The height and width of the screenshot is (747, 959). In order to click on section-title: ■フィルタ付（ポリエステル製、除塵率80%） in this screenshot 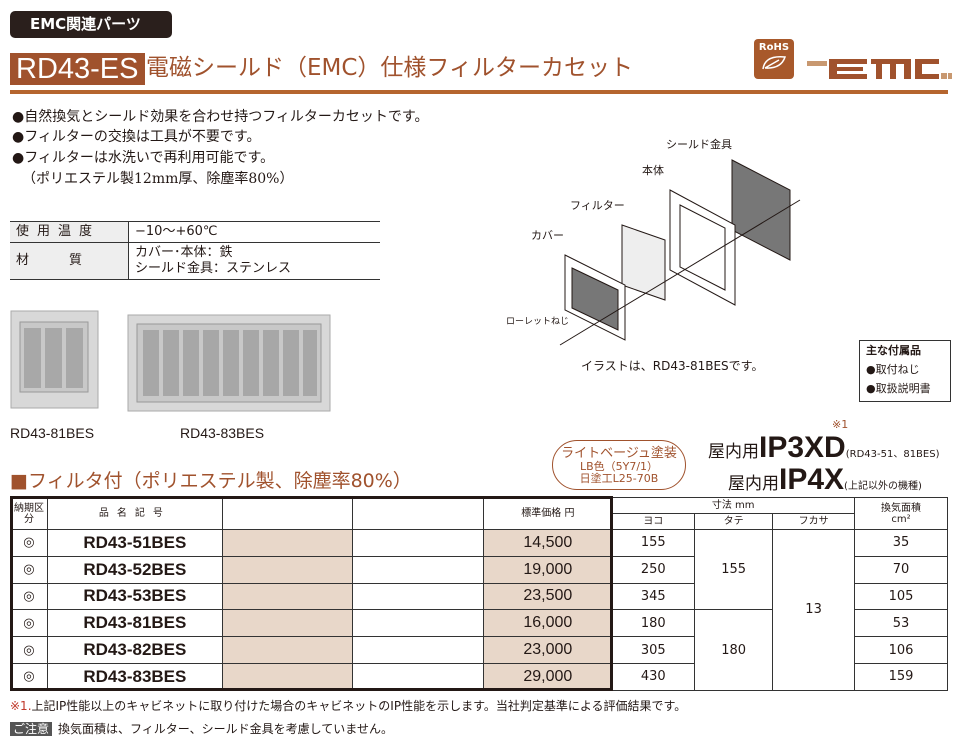, I will do `click(211, 481)`.